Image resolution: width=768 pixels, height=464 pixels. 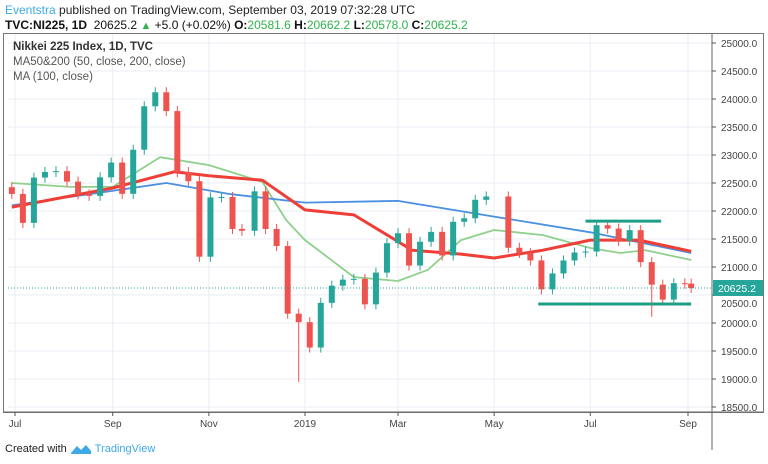 What do you see at coordinates (328, 25) in the screenshot?
I see `high-value: 20662.2` at bounding box center [328, 25].